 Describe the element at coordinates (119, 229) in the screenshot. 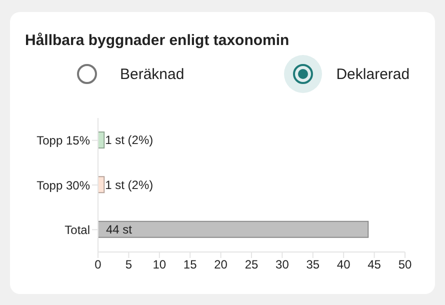

I see `data-label: 44 st` at that location.